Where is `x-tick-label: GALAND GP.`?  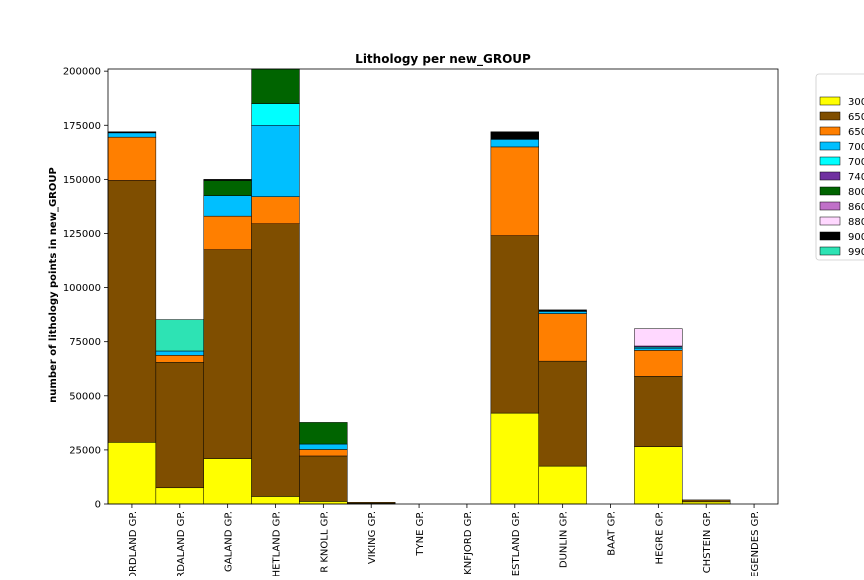 x-tick-label: GALAND GP. is located at coordinates (229, 541).